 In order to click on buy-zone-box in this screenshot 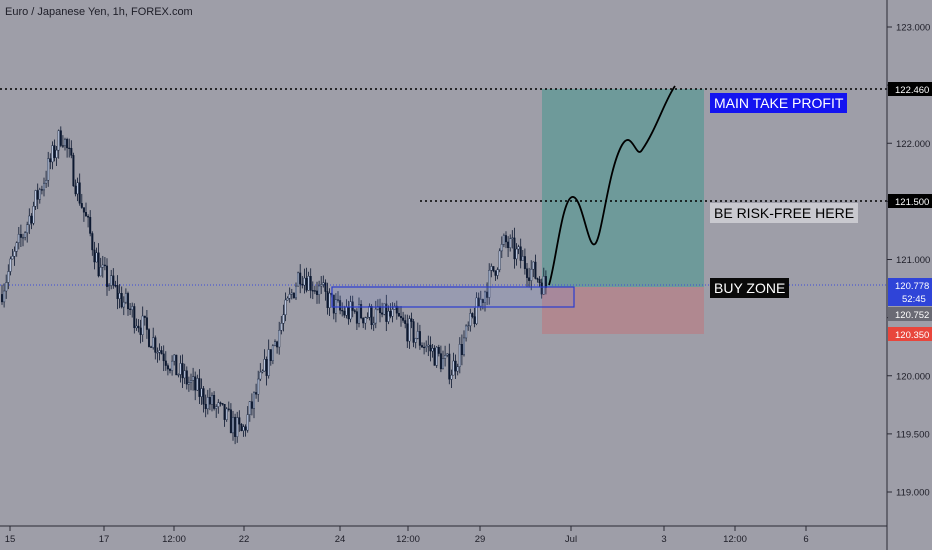, I will do `click(453, 297)`.